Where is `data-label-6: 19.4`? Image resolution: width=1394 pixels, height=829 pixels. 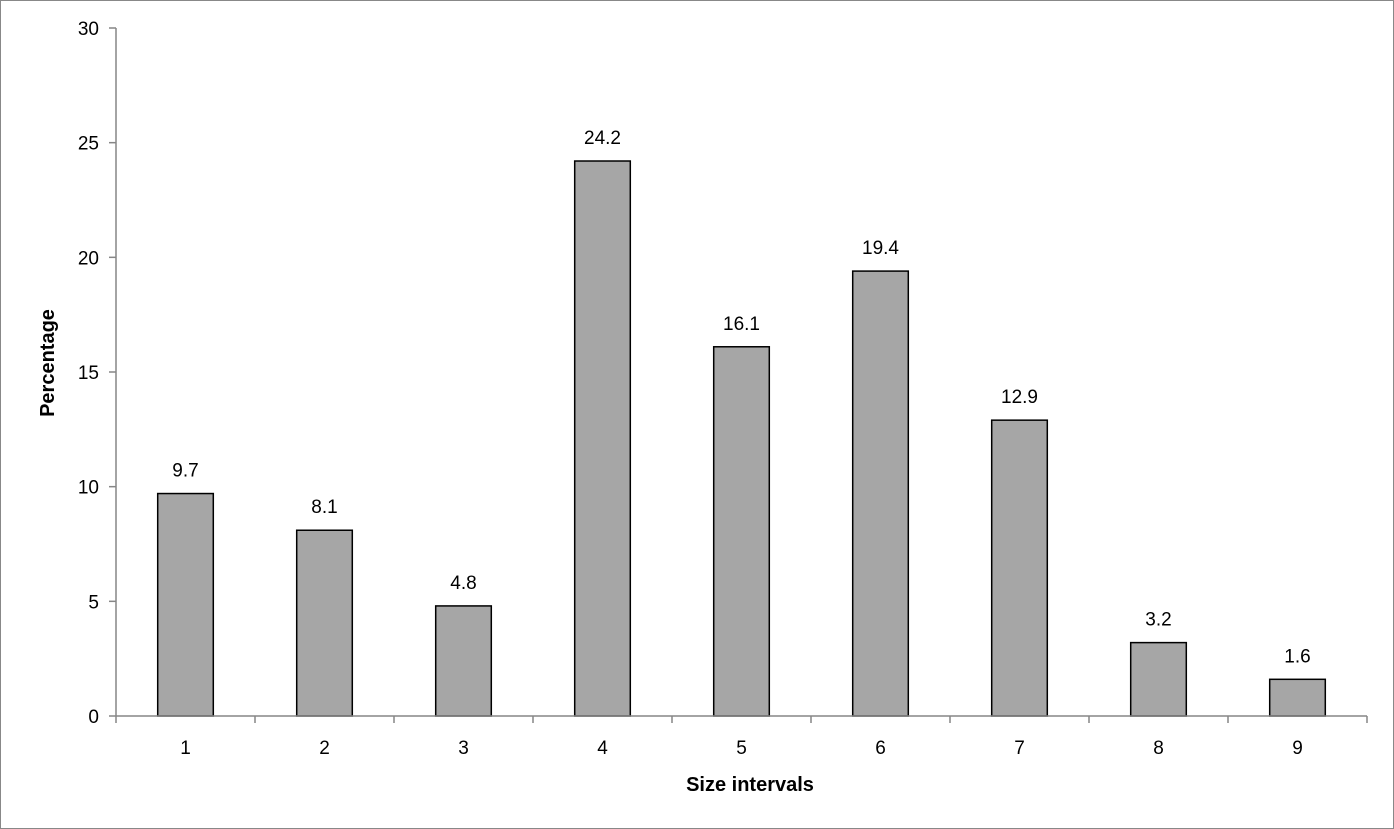
data-label-6: 19.4 is located at coordinates (880, 248).